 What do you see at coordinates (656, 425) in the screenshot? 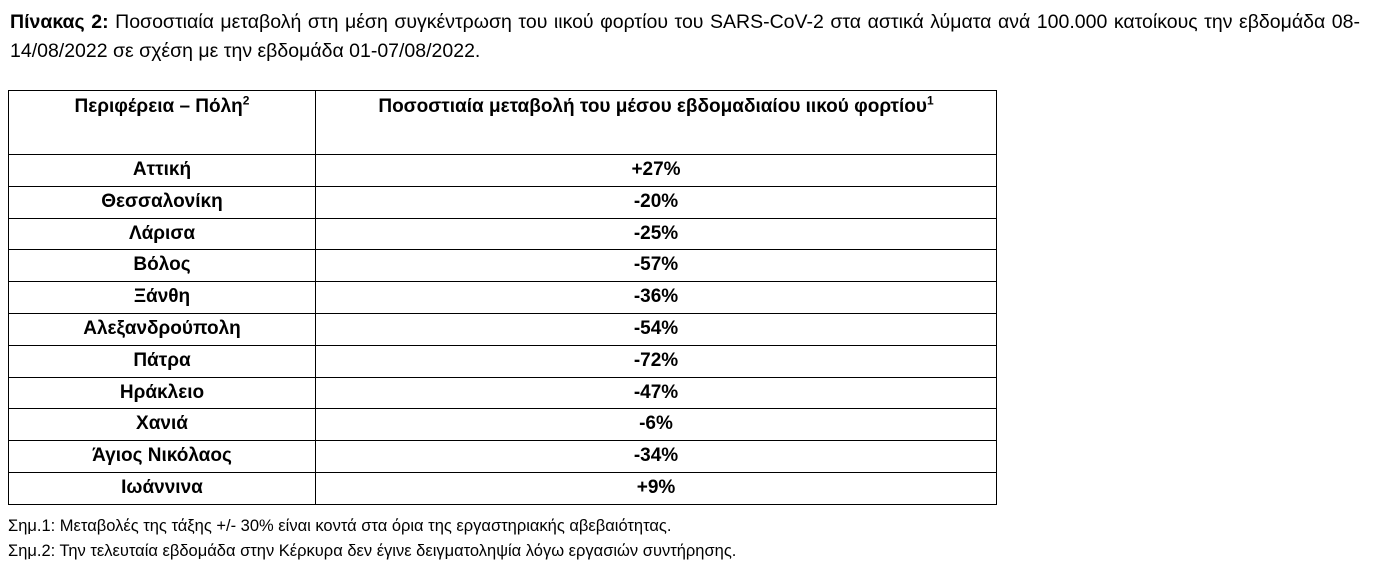
I see `cell-change: -6%` at bounding box center [656, 425].